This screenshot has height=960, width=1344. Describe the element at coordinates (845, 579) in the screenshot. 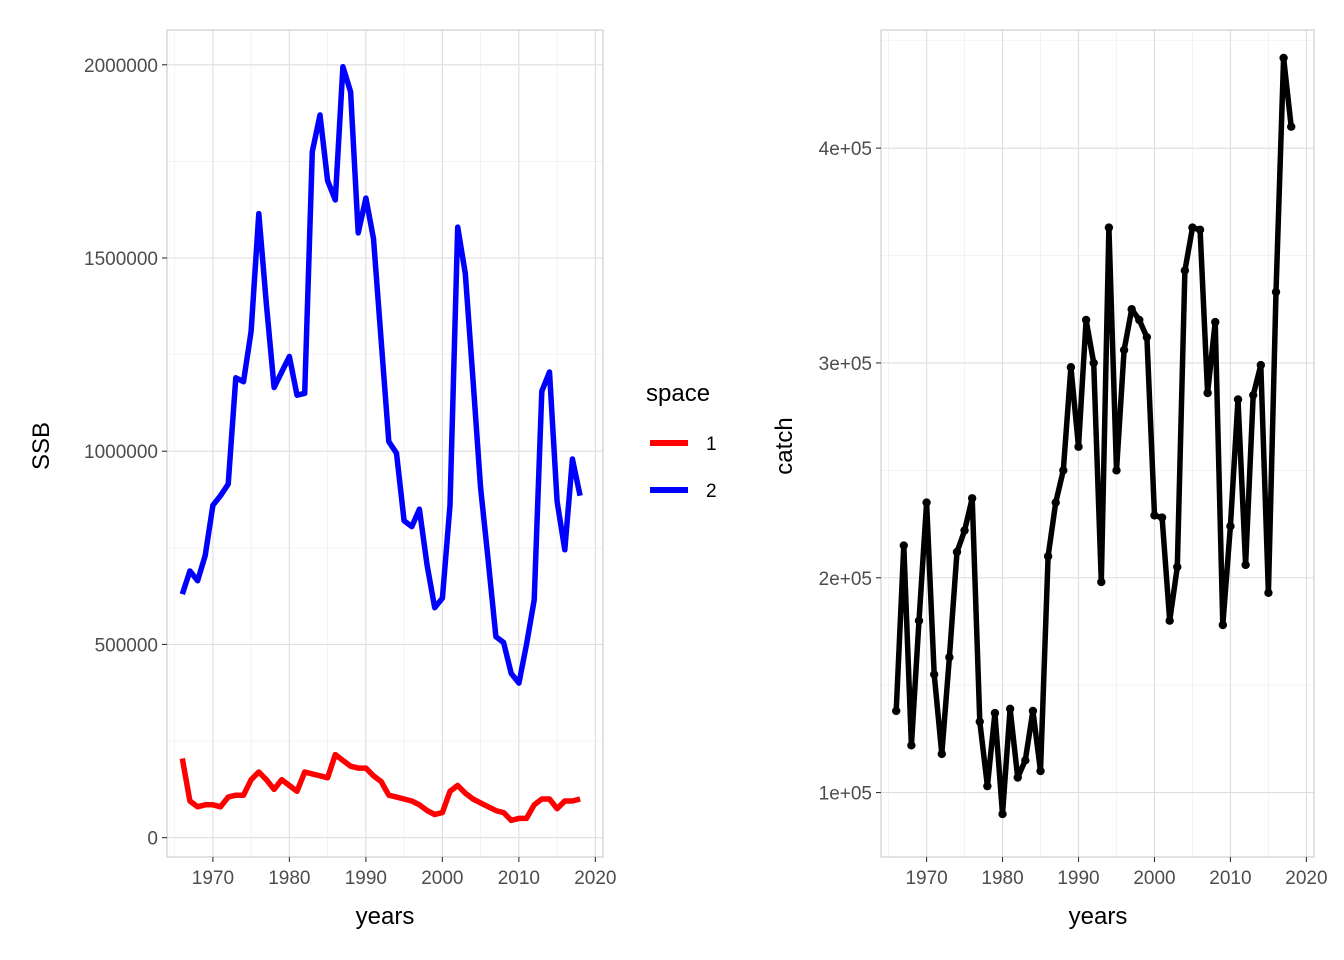

I see `catch-y-tick-label: 2e+05` at that location.